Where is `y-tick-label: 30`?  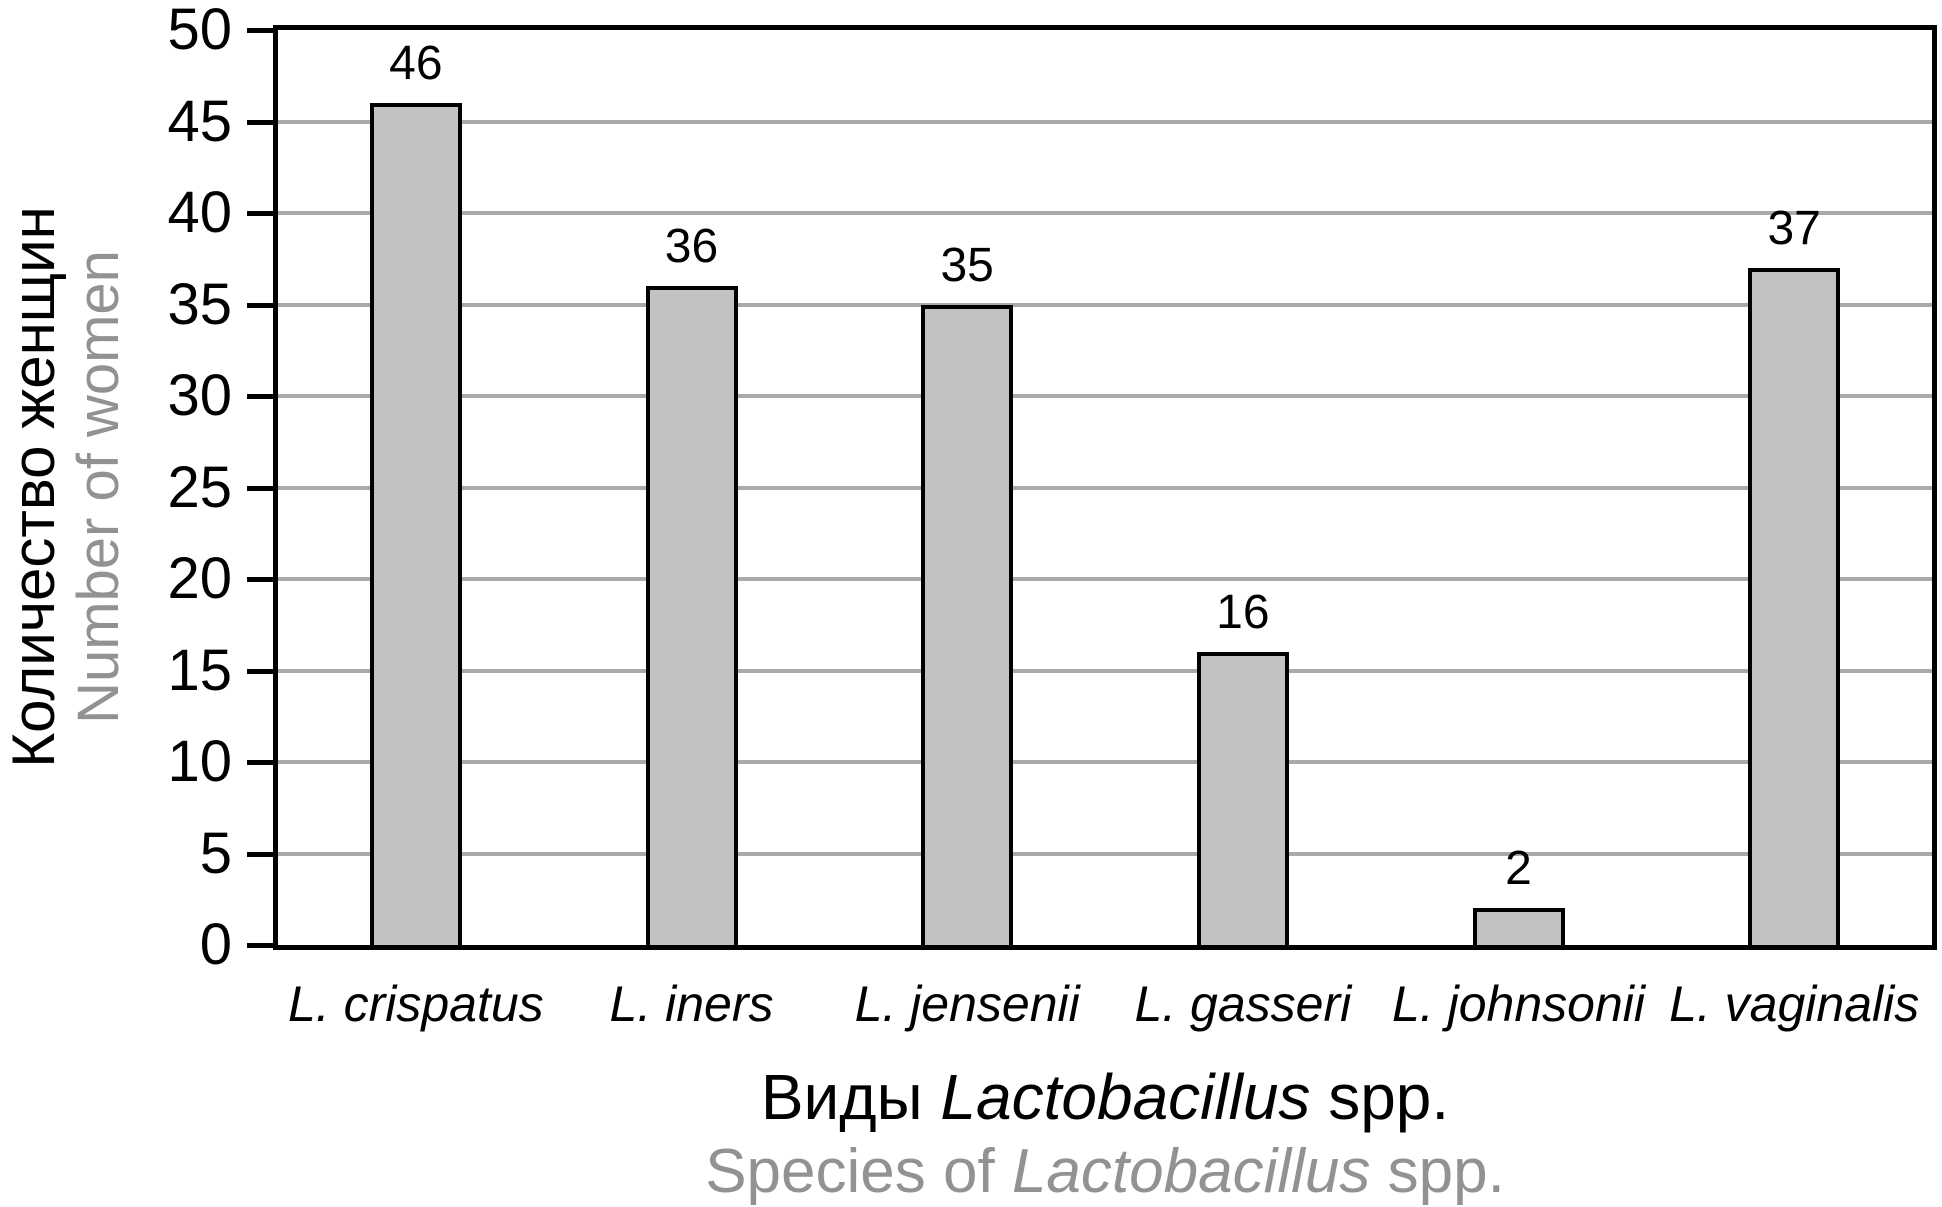
y-tick-label: 30 is located at coordinates (199, 395).